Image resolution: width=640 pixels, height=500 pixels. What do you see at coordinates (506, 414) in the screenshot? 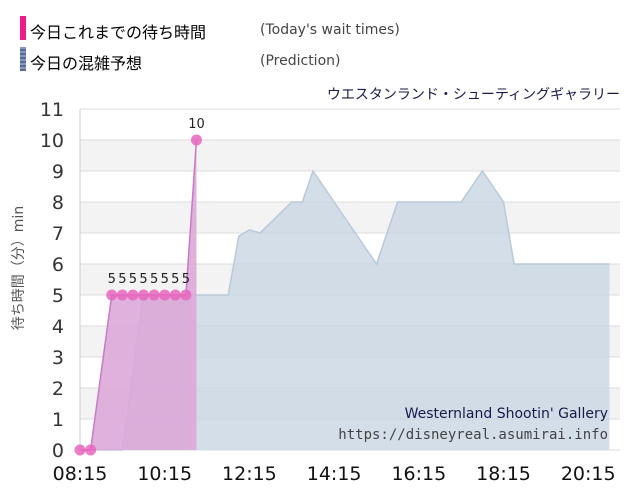
I see `attraction-name-en: Westernland Shootin' Gallery` at bounding box center [506, 414].